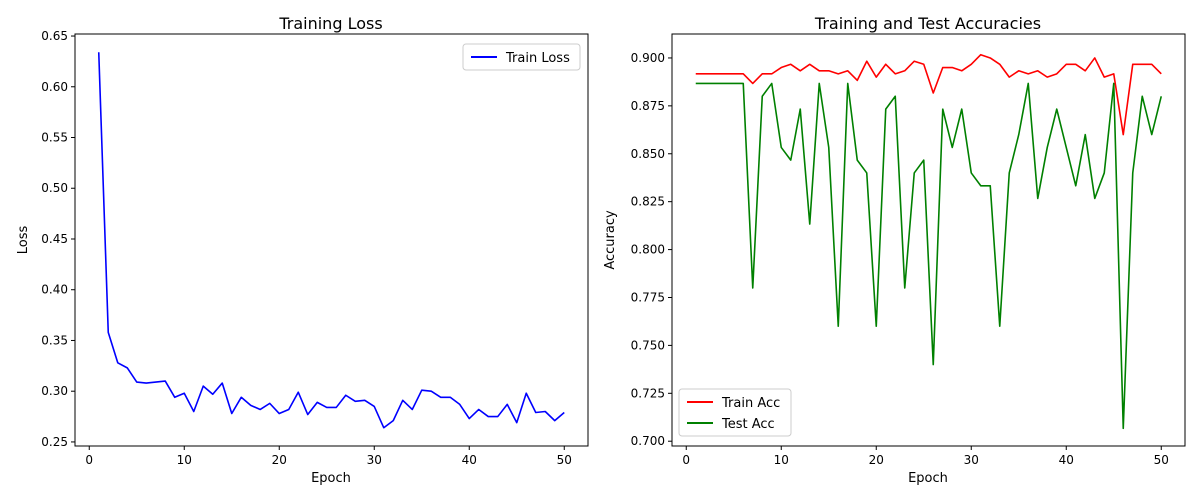 The height and width of the screenshot is (500, 1200). I want to click on y-tick-label: 0.725, so click(648, 393).